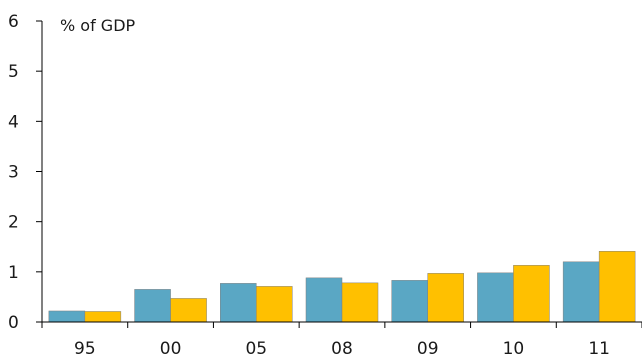 The height and width of the screenshot is (360, 642). I want to click on x-tick-label: 09, so click(428, 349).